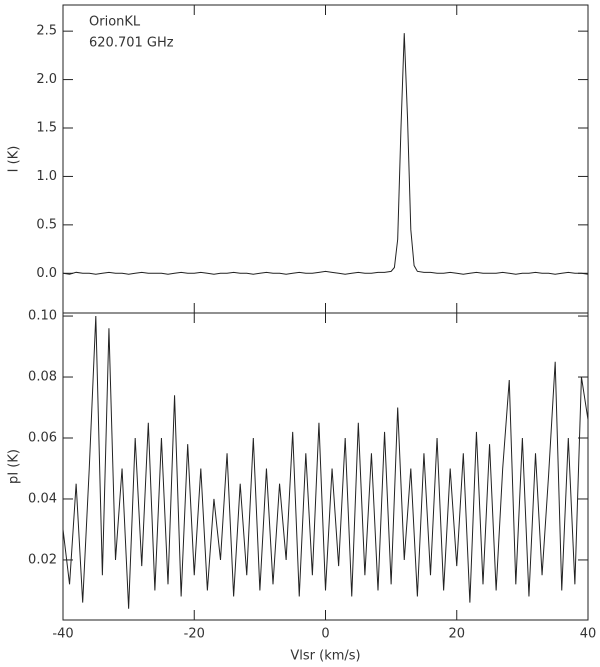 This screenshot has height=667, width=600. I want to click on y-tick-label: 0.06, so click(42, 437).